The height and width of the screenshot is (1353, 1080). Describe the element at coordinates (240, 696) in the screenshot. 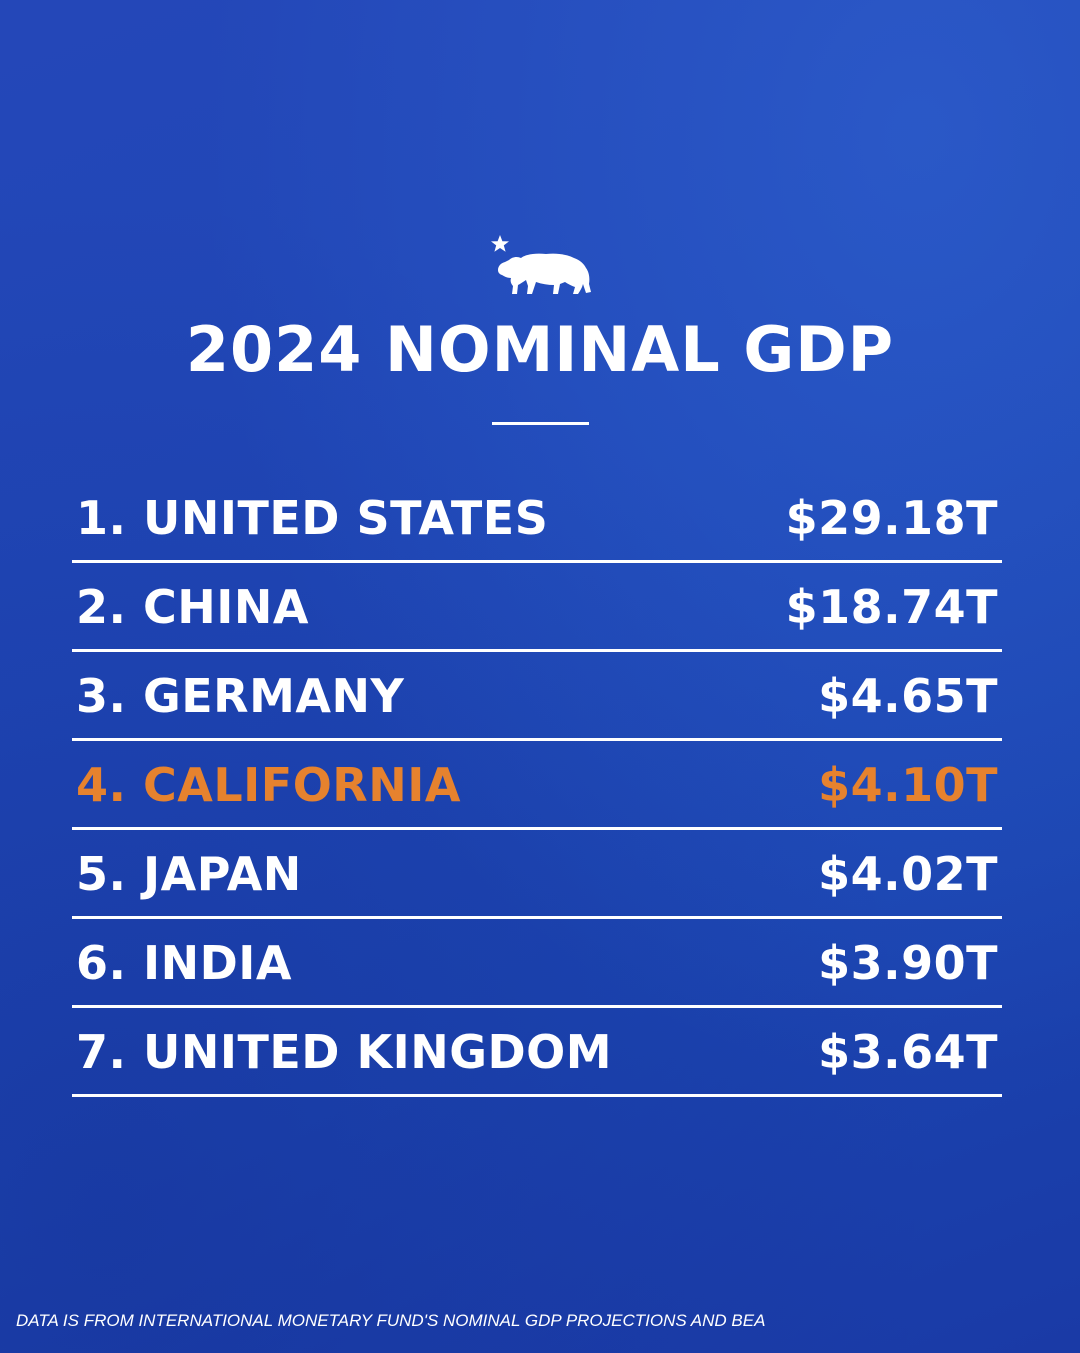

I see `row-label: 3. GERMANY` at that location.